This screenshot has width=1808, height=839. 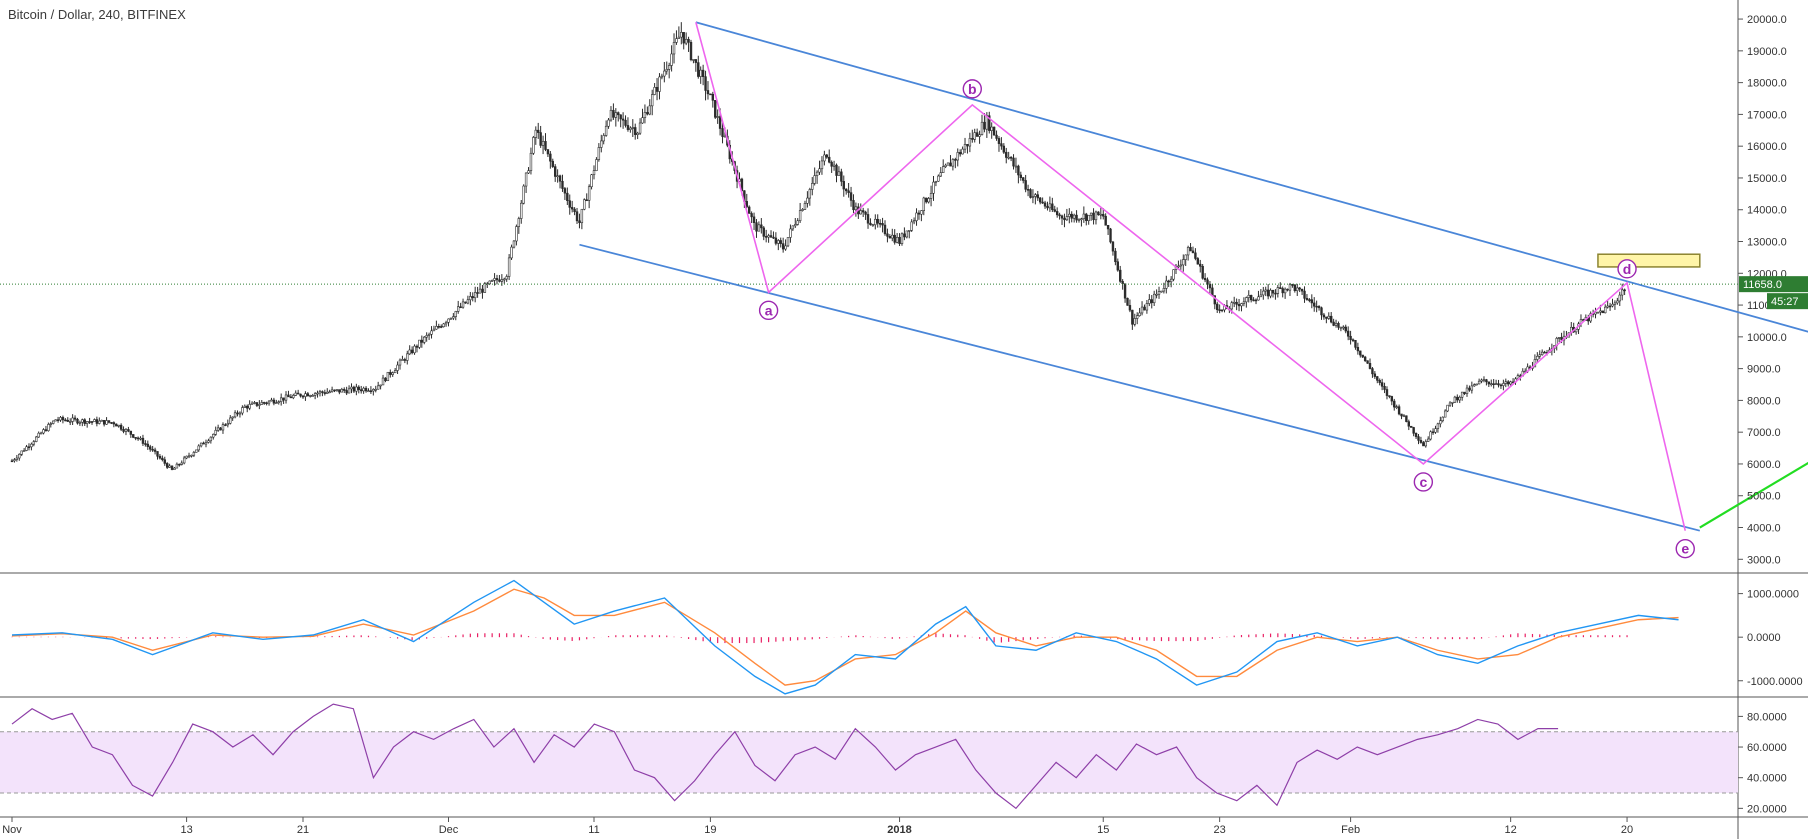 I want to click on time-axis-tick-label: Dec, so click(x=449, y=830).